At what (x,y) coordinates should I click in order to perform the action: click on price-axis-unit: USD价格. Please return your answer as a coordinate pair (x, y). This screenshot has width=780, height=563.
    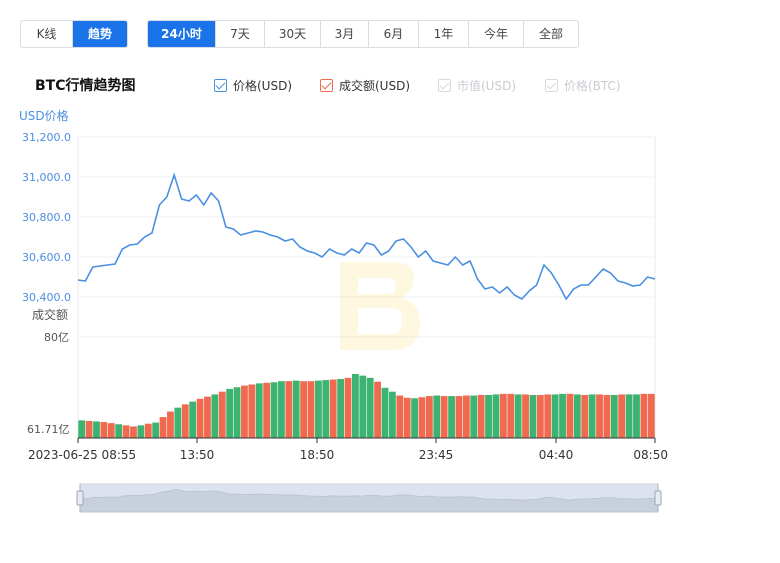
    Looking at the image, I should click on (44, 116).